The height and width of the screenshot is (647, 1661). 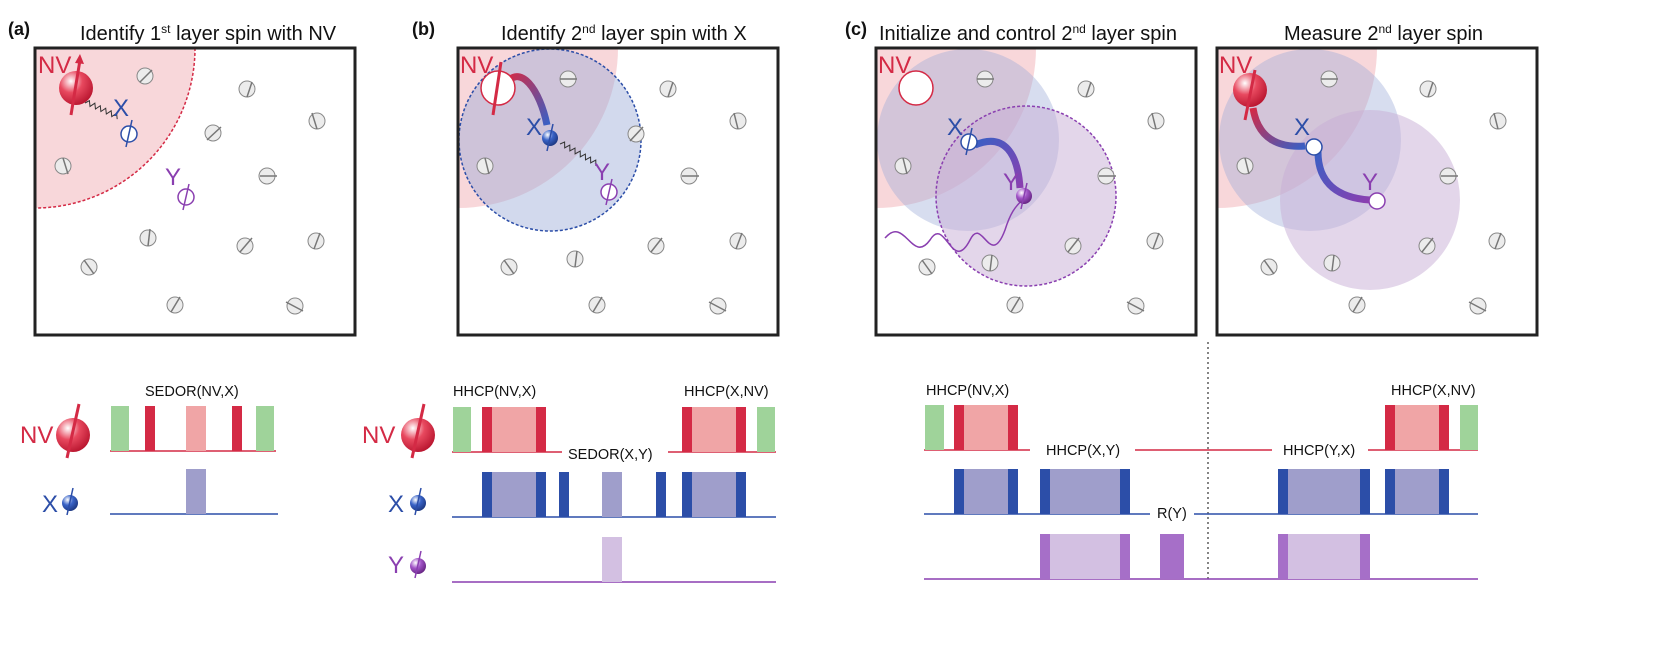 I want to click on x-pi-pulse, so click(x=196, y=491).